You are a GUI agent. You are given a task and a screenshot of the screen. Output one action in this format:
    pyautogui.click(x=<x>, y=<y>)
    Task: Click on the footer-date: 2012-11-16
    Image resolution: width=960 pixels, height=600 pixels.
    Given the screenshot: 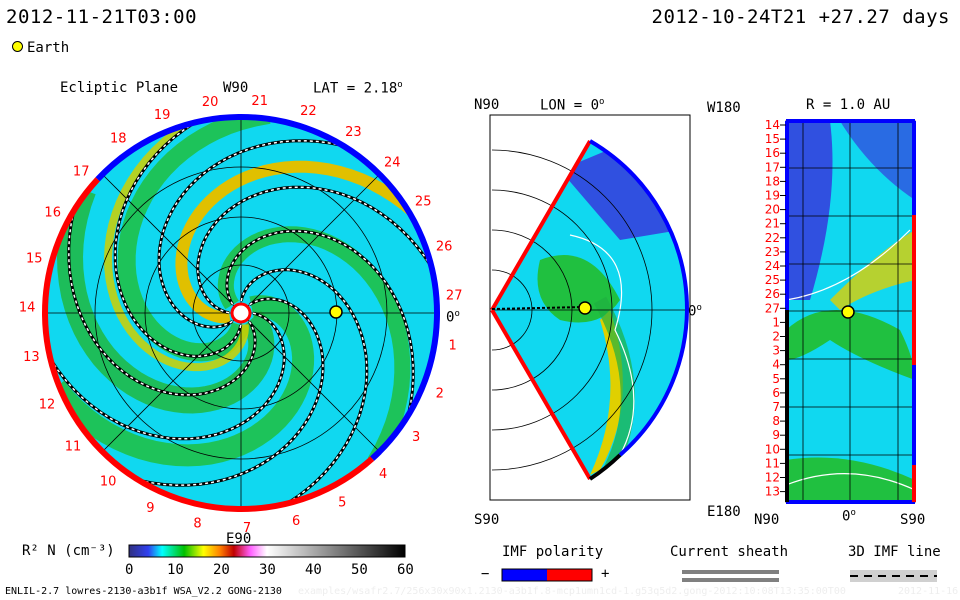 What is the action you would take?
    pyautogui.click(x=928, y=591)
    